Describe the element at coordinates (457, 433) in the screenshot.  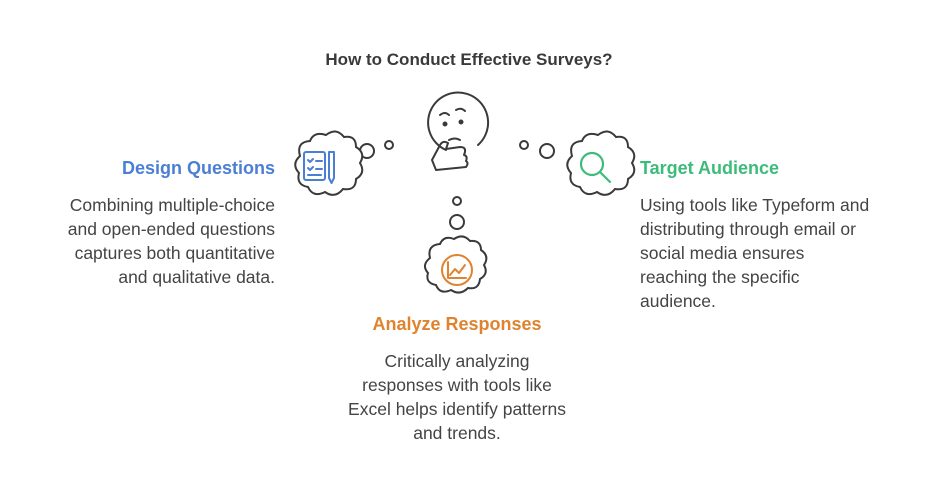
I see `analyze-line: and trends.` at that location.